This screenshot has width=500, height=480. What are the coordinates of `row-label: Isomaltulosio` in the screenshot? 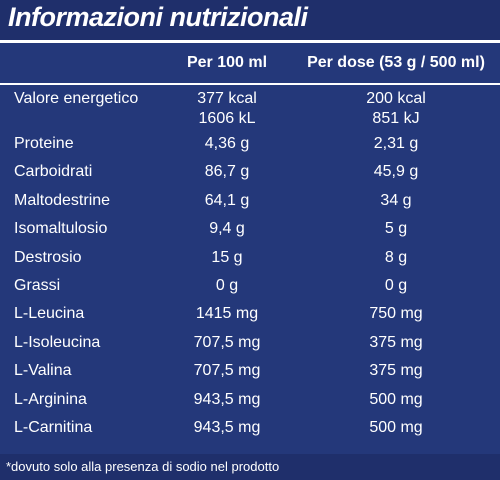 It's located at (61, 229).